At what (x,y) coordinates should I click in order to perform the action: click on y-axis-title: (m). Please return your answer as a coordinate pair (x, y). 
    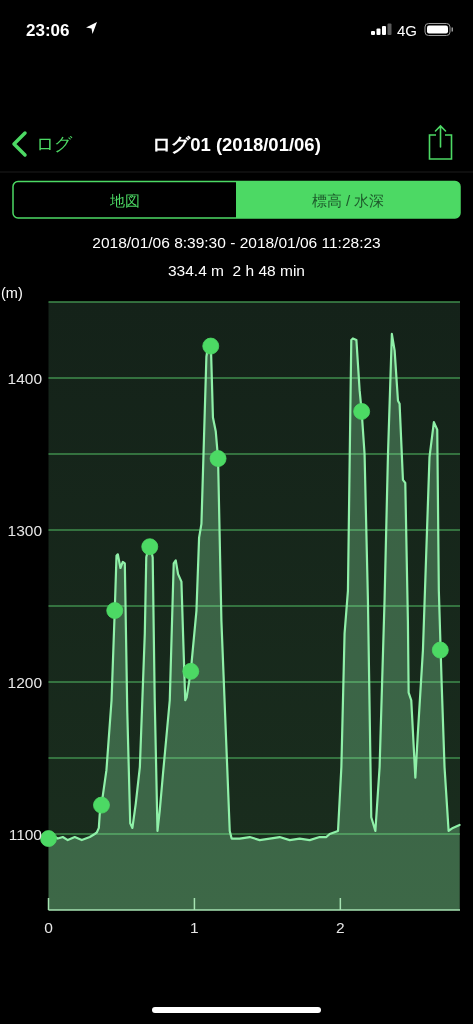
    Looking at the image, I should click on (12, 293).